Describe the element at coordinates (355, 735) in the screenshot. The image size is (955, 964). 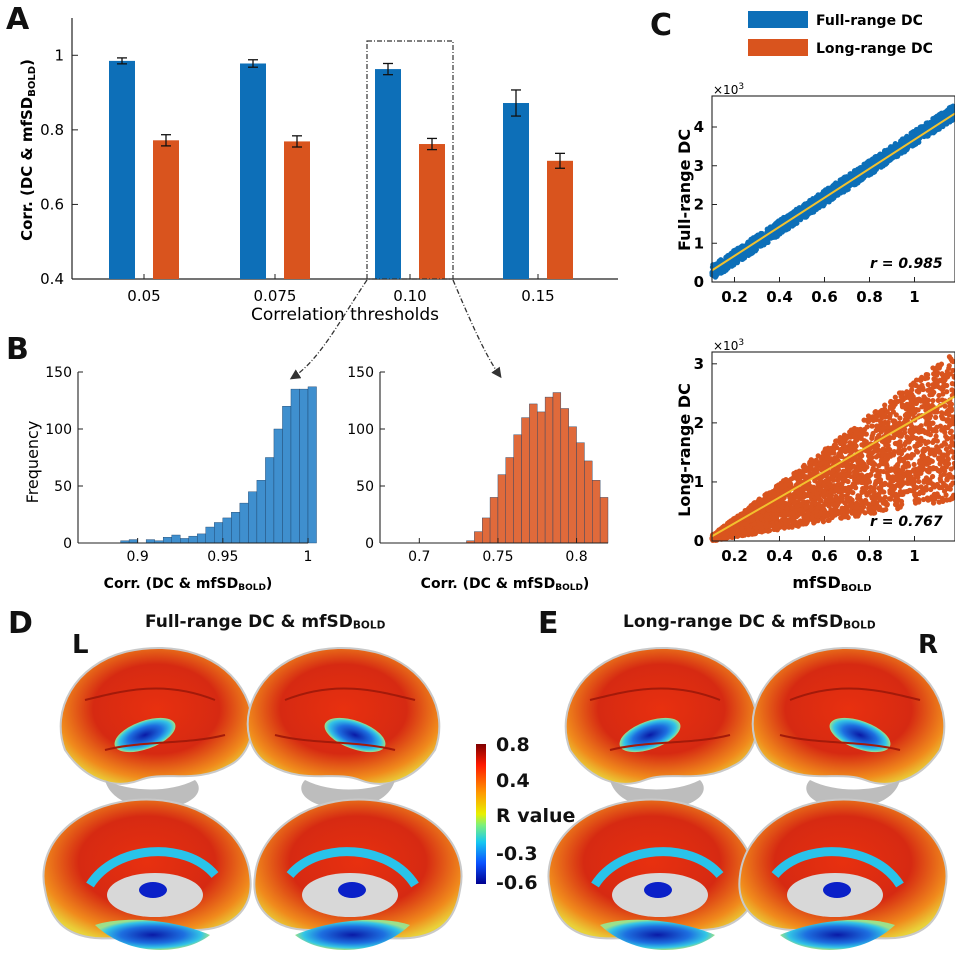
I see `insula-region` at that location.